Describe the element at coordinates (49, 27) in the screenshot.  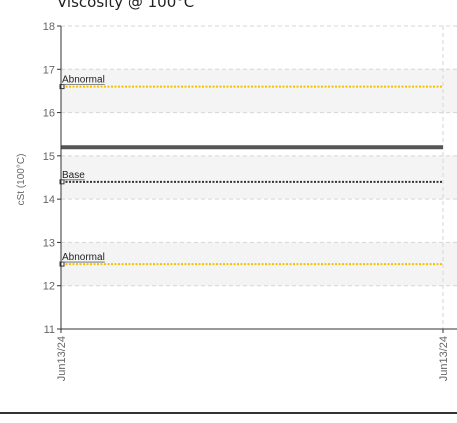
I see `y-tick-label: 18` at that location.